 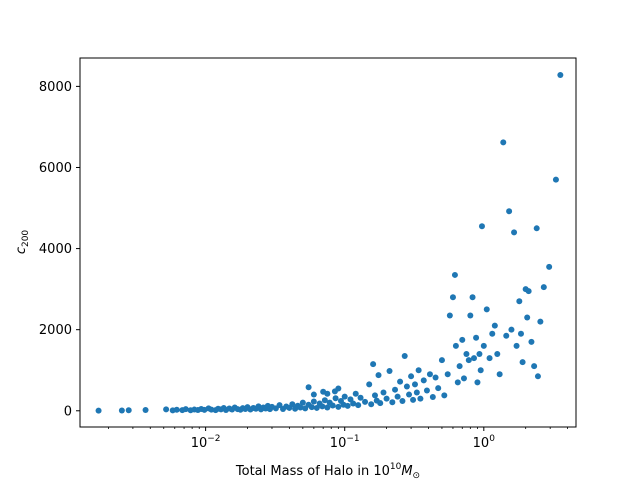 I want to click on x-tick-label-exponent: −1, so click(x=352, y=439).